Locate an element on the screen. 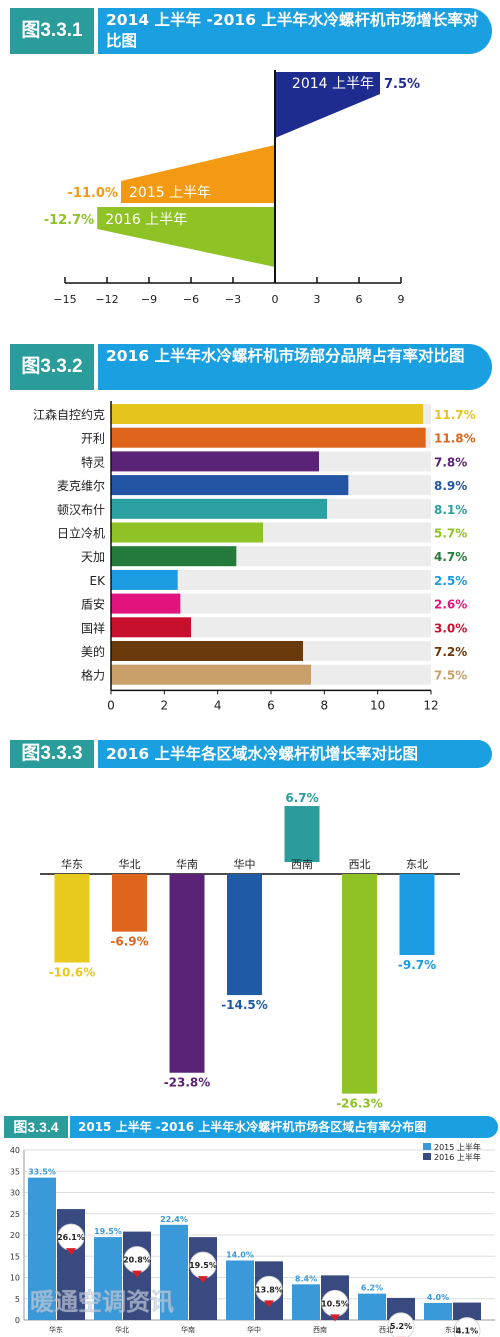  data-label-2016: 5.2% is located at coordinates (401, 1326).